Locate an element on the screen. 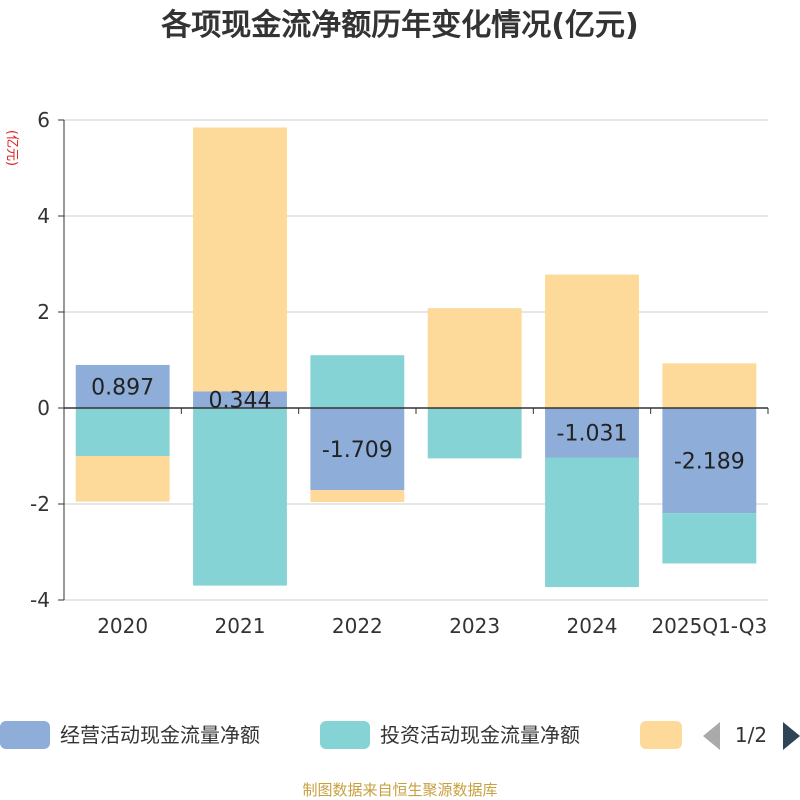  source-footer: 制图数据来自恒生聚源数据库 is located at coordinates (399, 790).